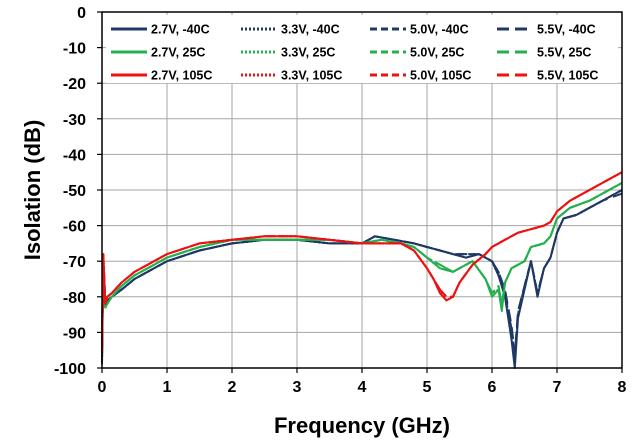 The image size is (641, 442). I want to click on legend-background, so click(362, 49).